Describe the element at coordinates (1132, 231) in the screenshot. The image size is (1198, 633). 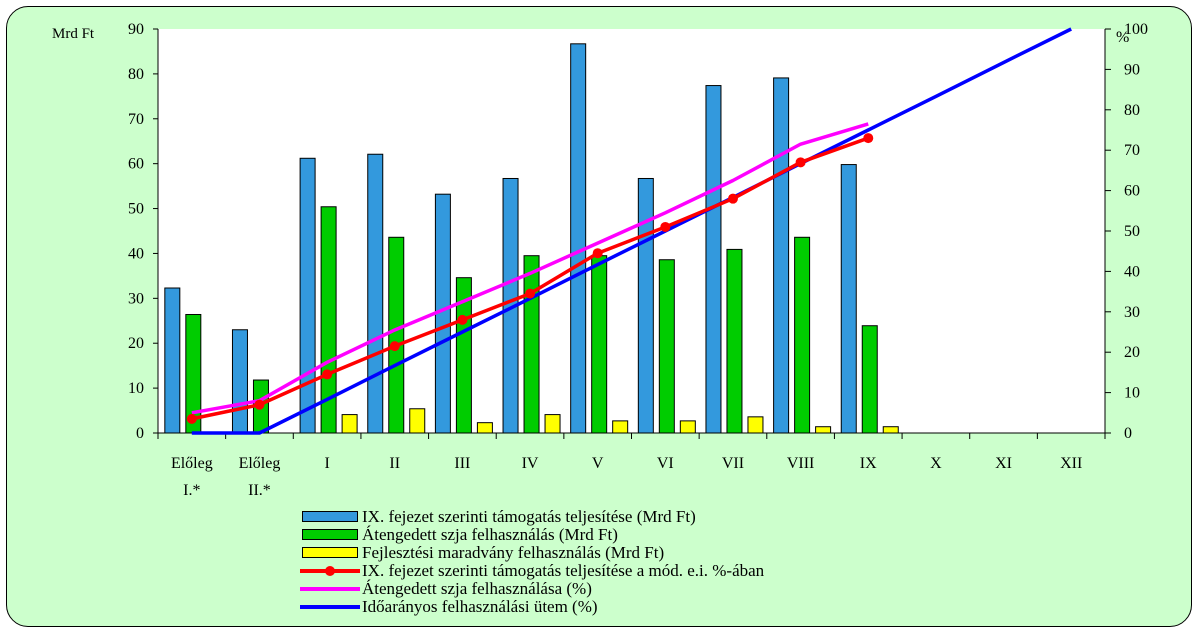
I see `right-tick-label: 50` at that location.